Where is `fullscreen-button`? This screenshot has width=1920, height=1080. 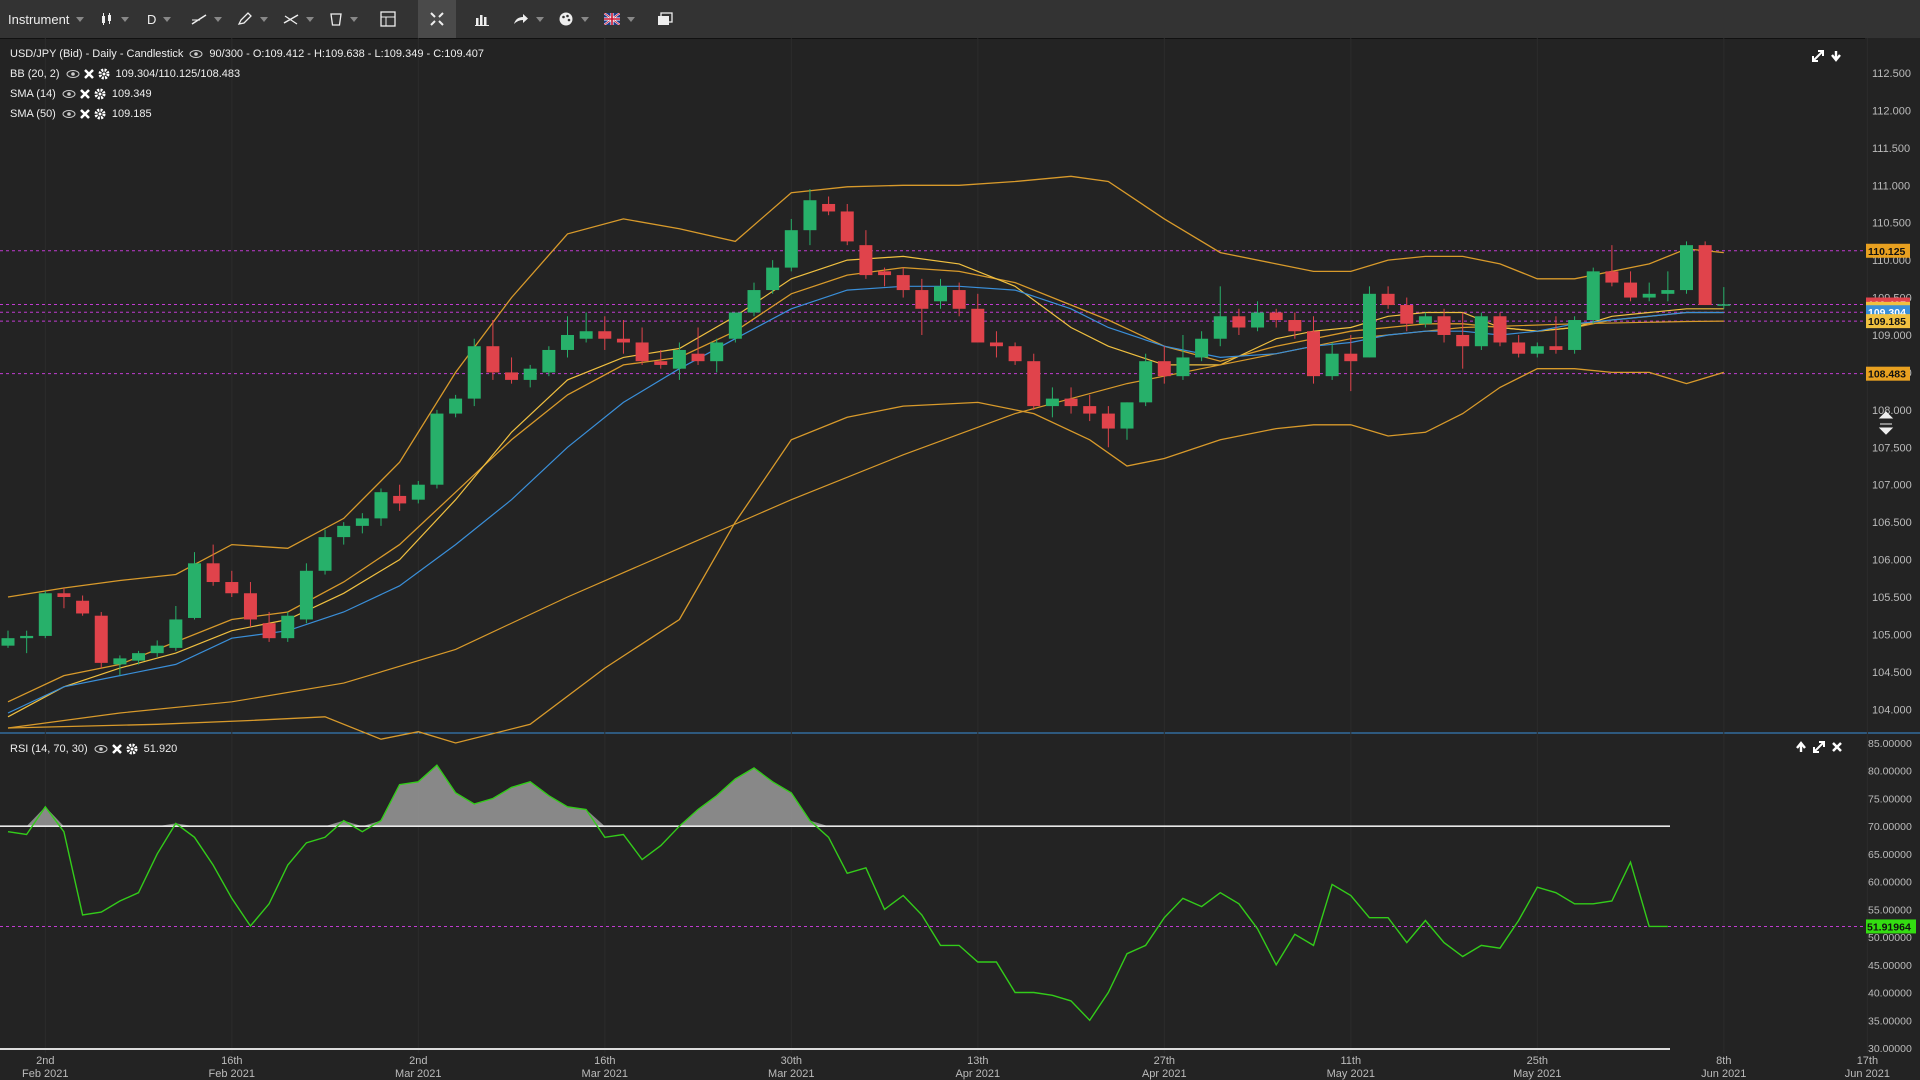
fullscreen-button is located at coordinates (437, 19).